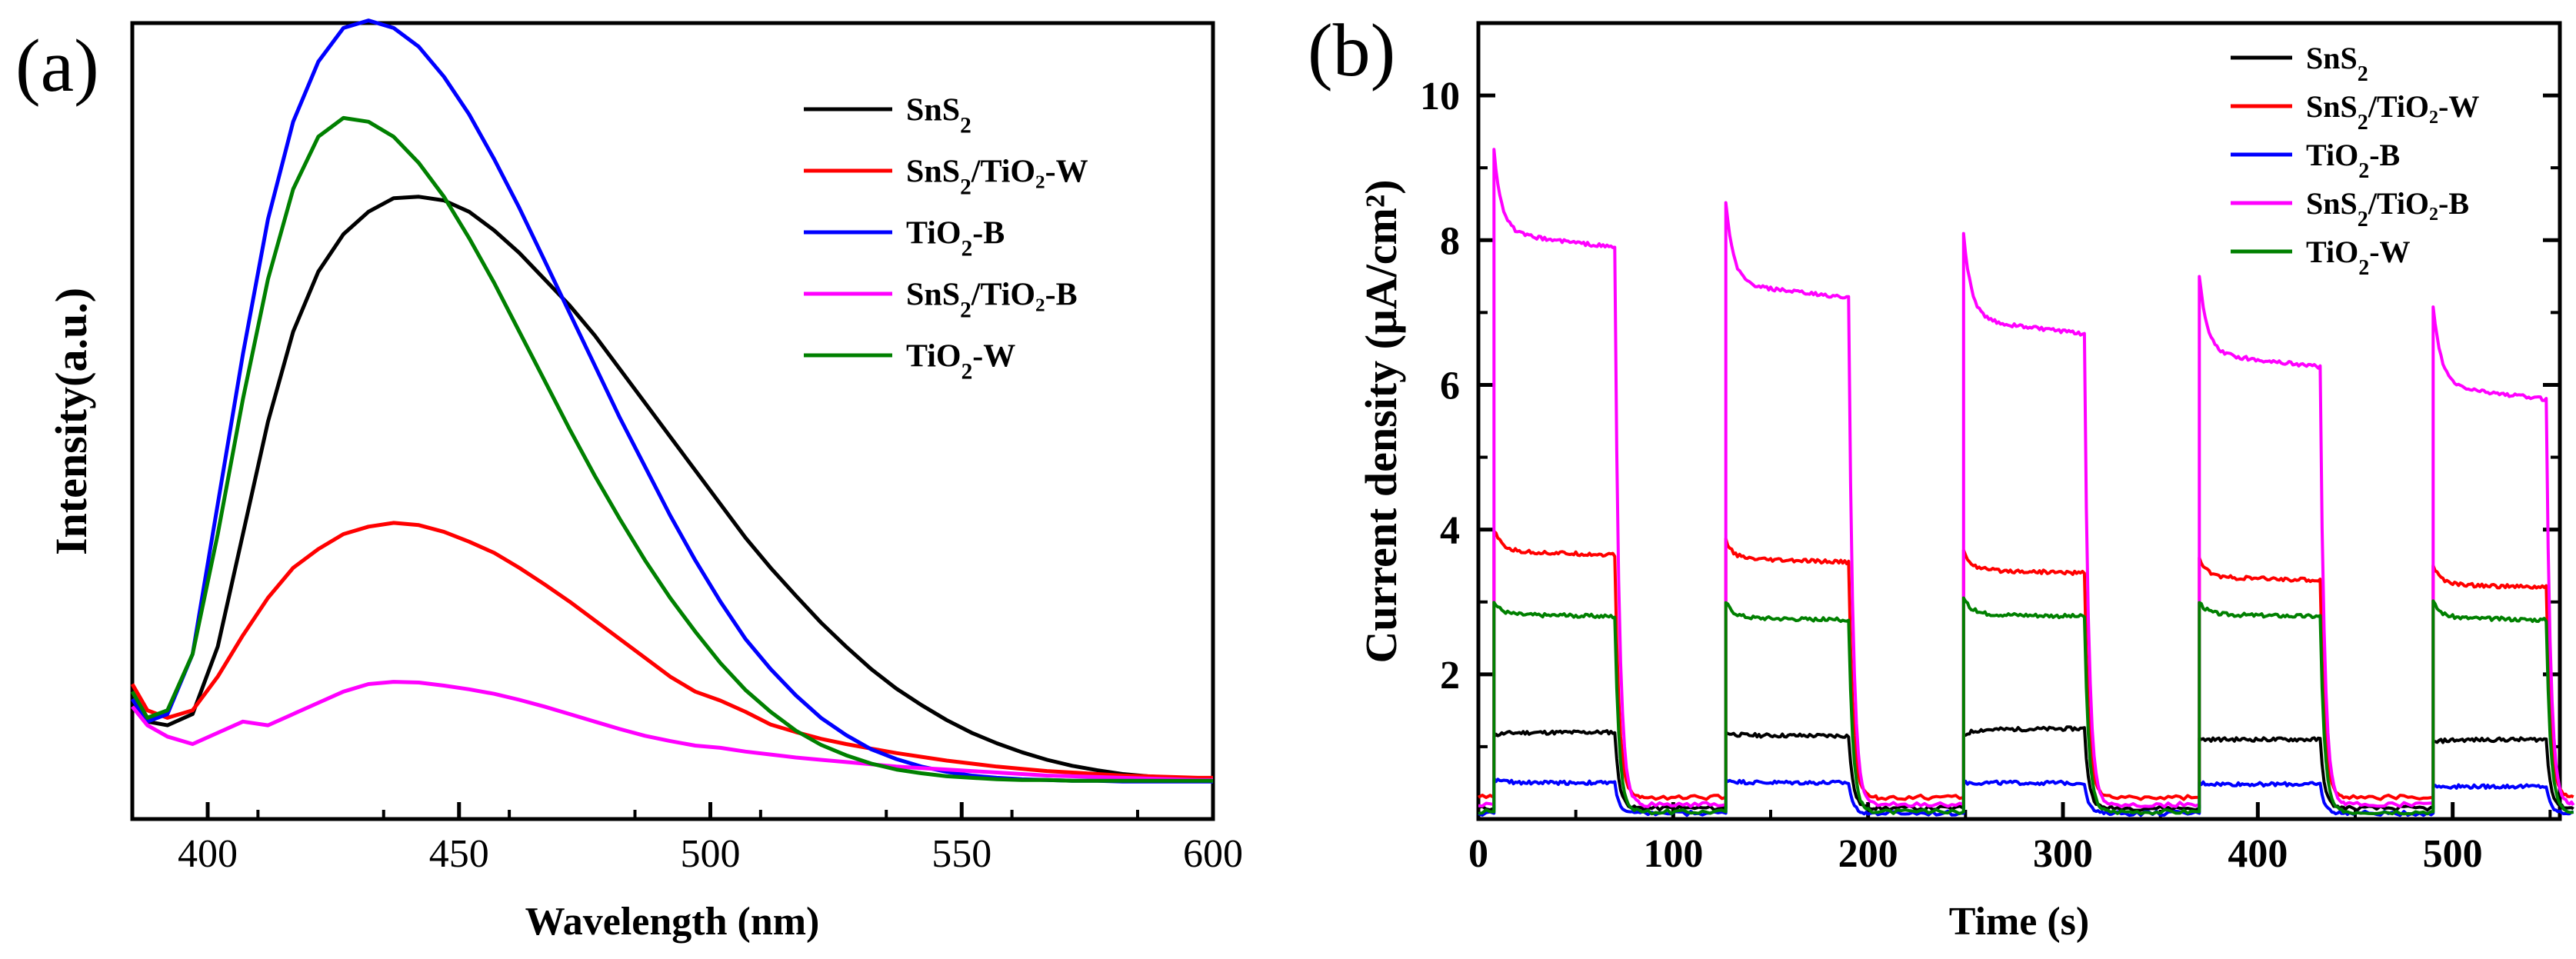 Image resolution: width=2576 pixels, height=959 pixels. What do you see at coordinates (1450, 531) in the screenshot?
I see `y-tick-label-4: 4` at bounding box center [1450, 531].